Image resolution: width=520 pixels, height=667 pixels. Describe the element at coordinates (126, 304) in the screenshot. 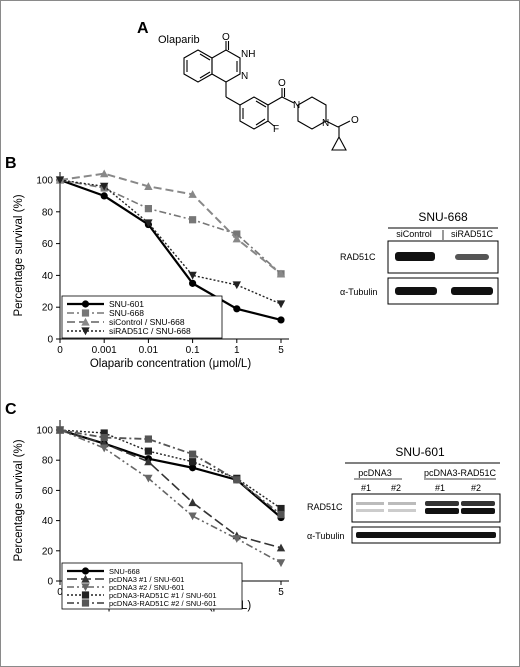

I see `legend-label: SNU-601` at that location.